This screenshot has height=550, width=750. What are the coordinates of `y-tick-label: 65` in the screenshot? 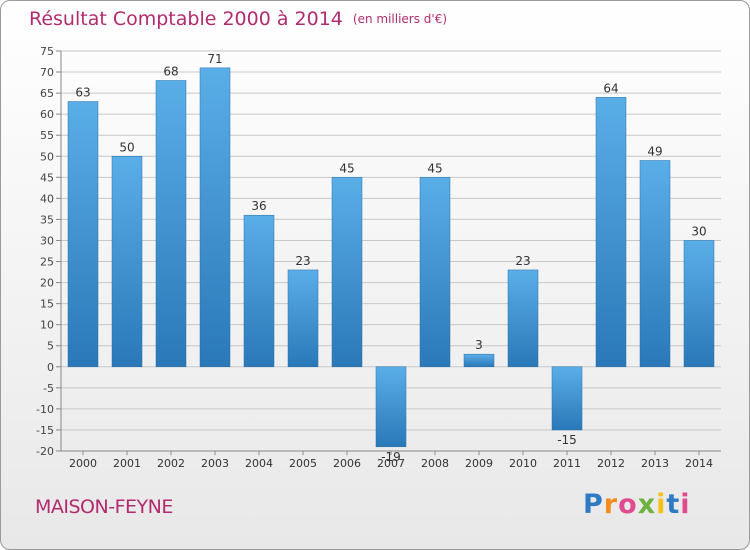 It's located at (47, 93).